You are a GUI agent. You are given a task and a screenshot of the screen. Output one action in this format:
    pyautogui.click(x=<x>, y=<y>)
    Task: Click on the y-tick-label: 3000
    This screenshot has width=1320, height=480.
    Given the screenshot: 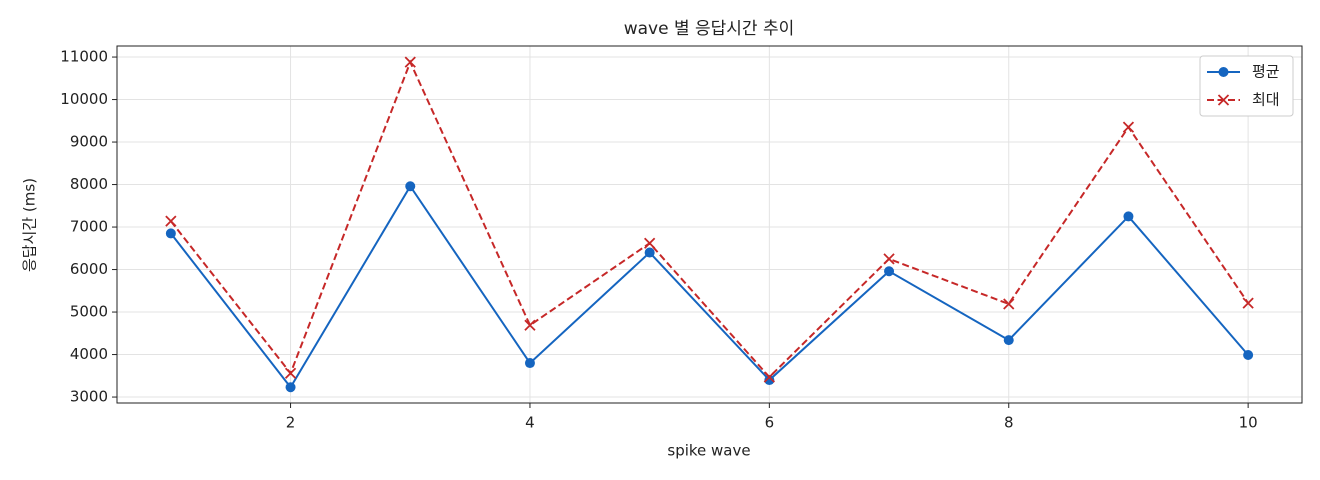 What is the action you would take?
    pyautogui.click(x=89, y=397)
    